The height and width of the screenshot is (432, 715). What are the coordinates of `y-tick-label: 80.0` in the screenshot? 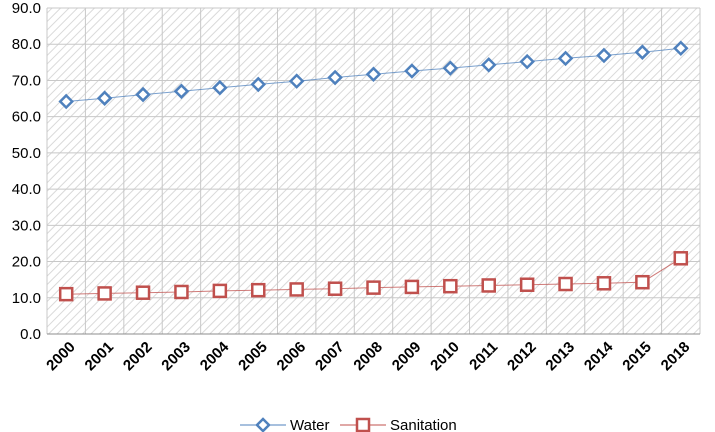 It's located at (26, 44).